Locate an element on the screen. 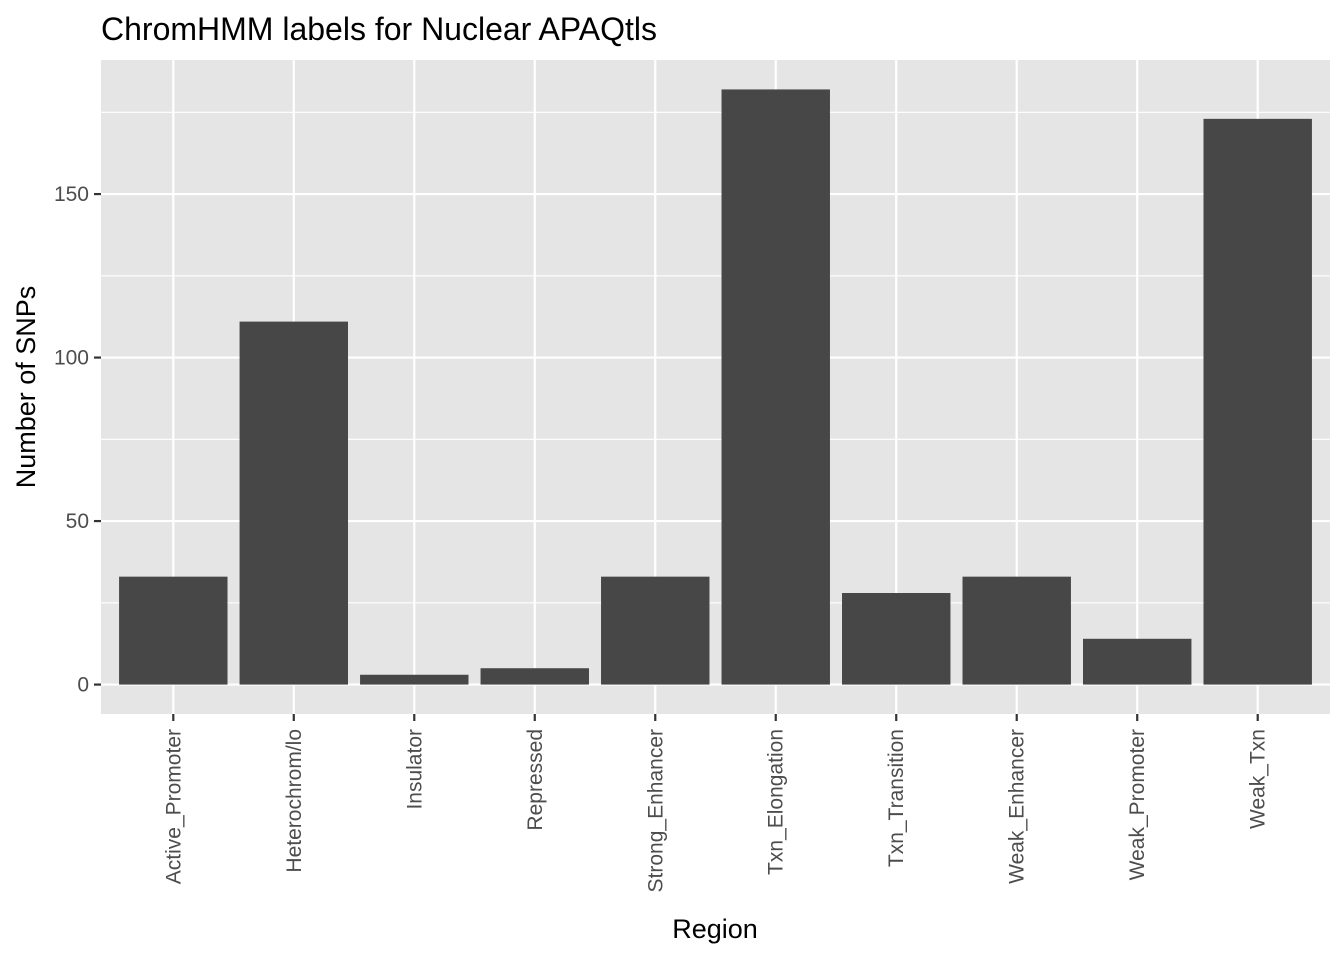  x-tick-label: Weak_Txn is located at coordinates (1258, 779).